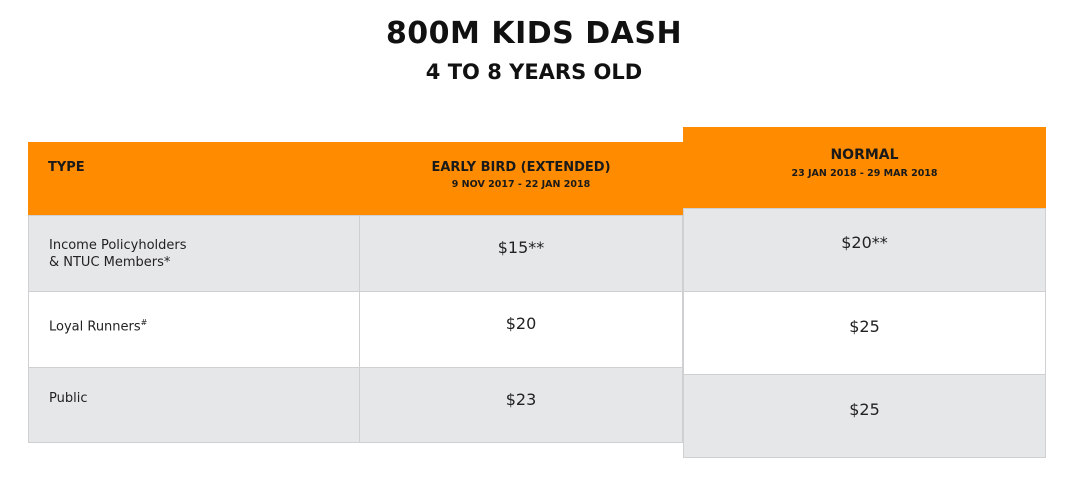  I want to click on row-public-normal-cell: $25, so click(864, 416).